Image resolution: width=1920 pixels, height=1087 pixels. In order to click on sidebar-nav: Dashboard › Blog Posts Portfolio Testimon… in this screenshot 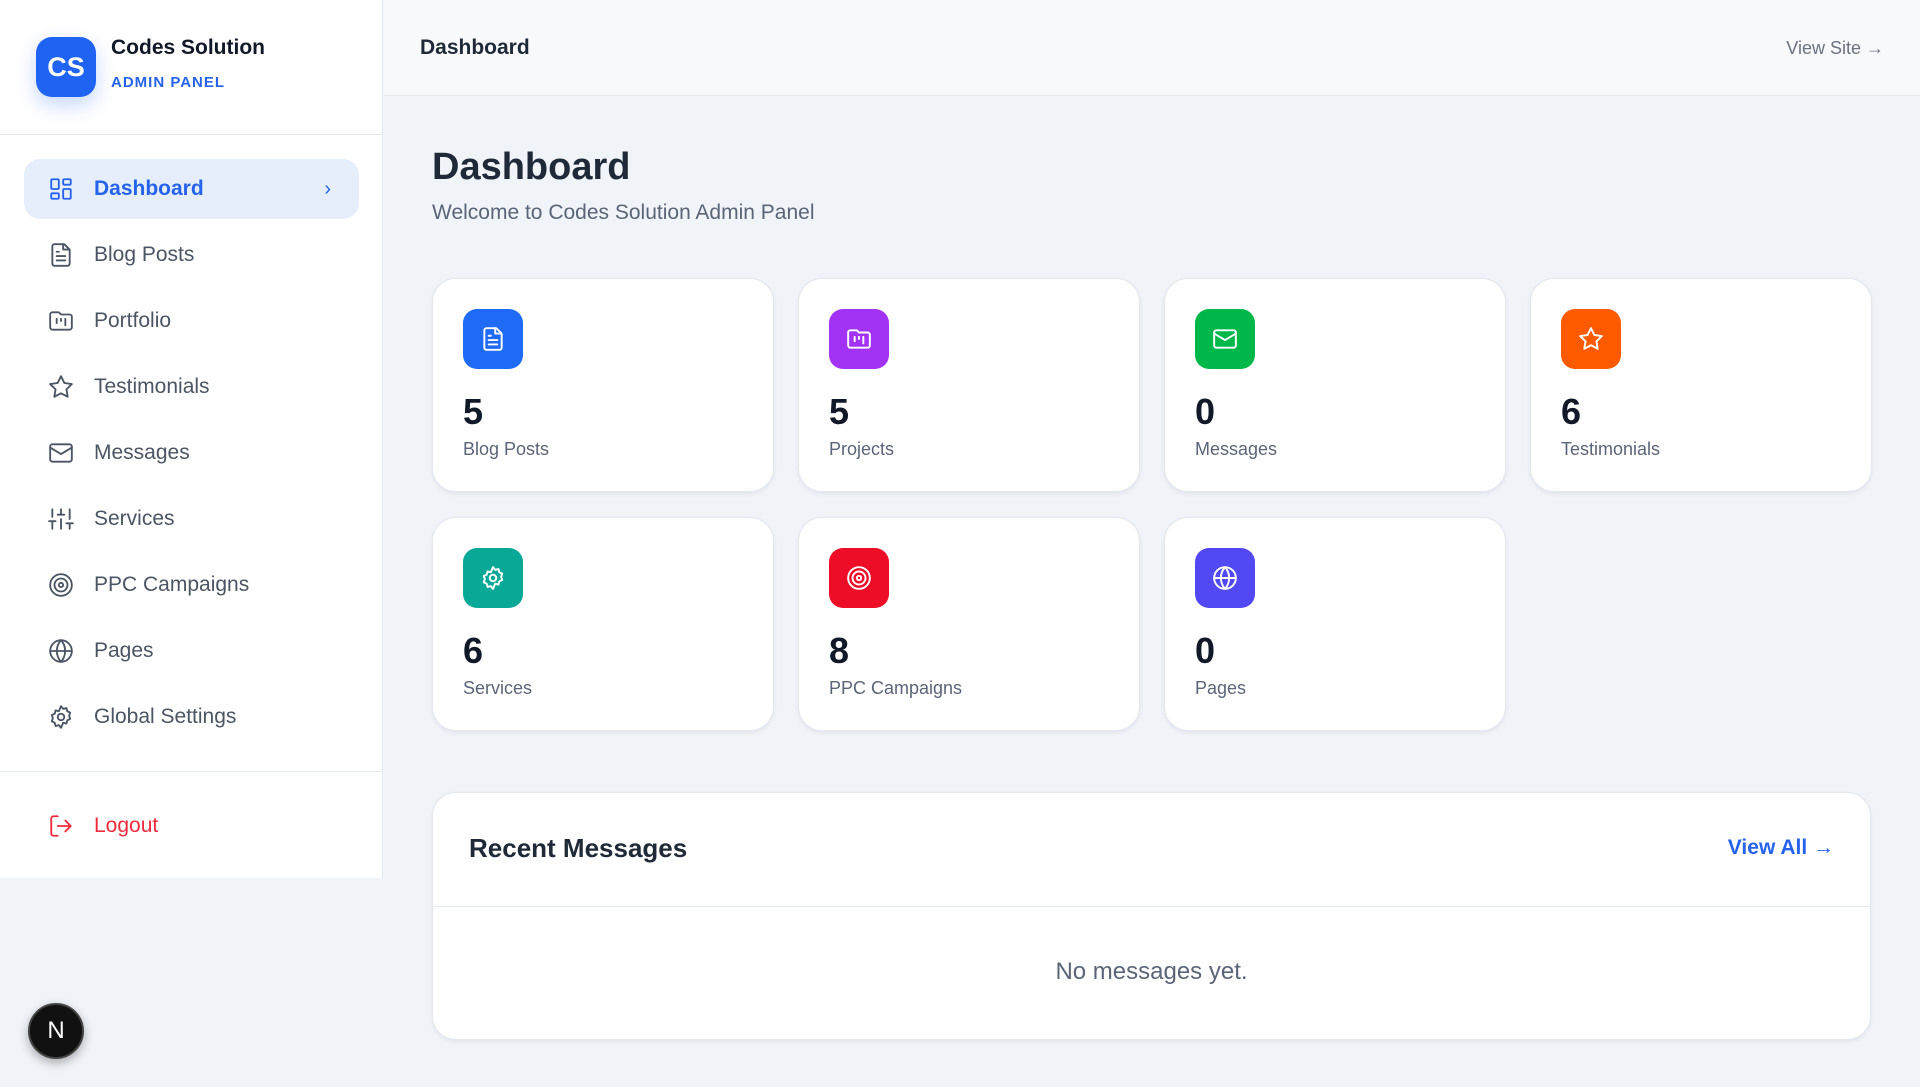, I will do `click(191, 456)`.